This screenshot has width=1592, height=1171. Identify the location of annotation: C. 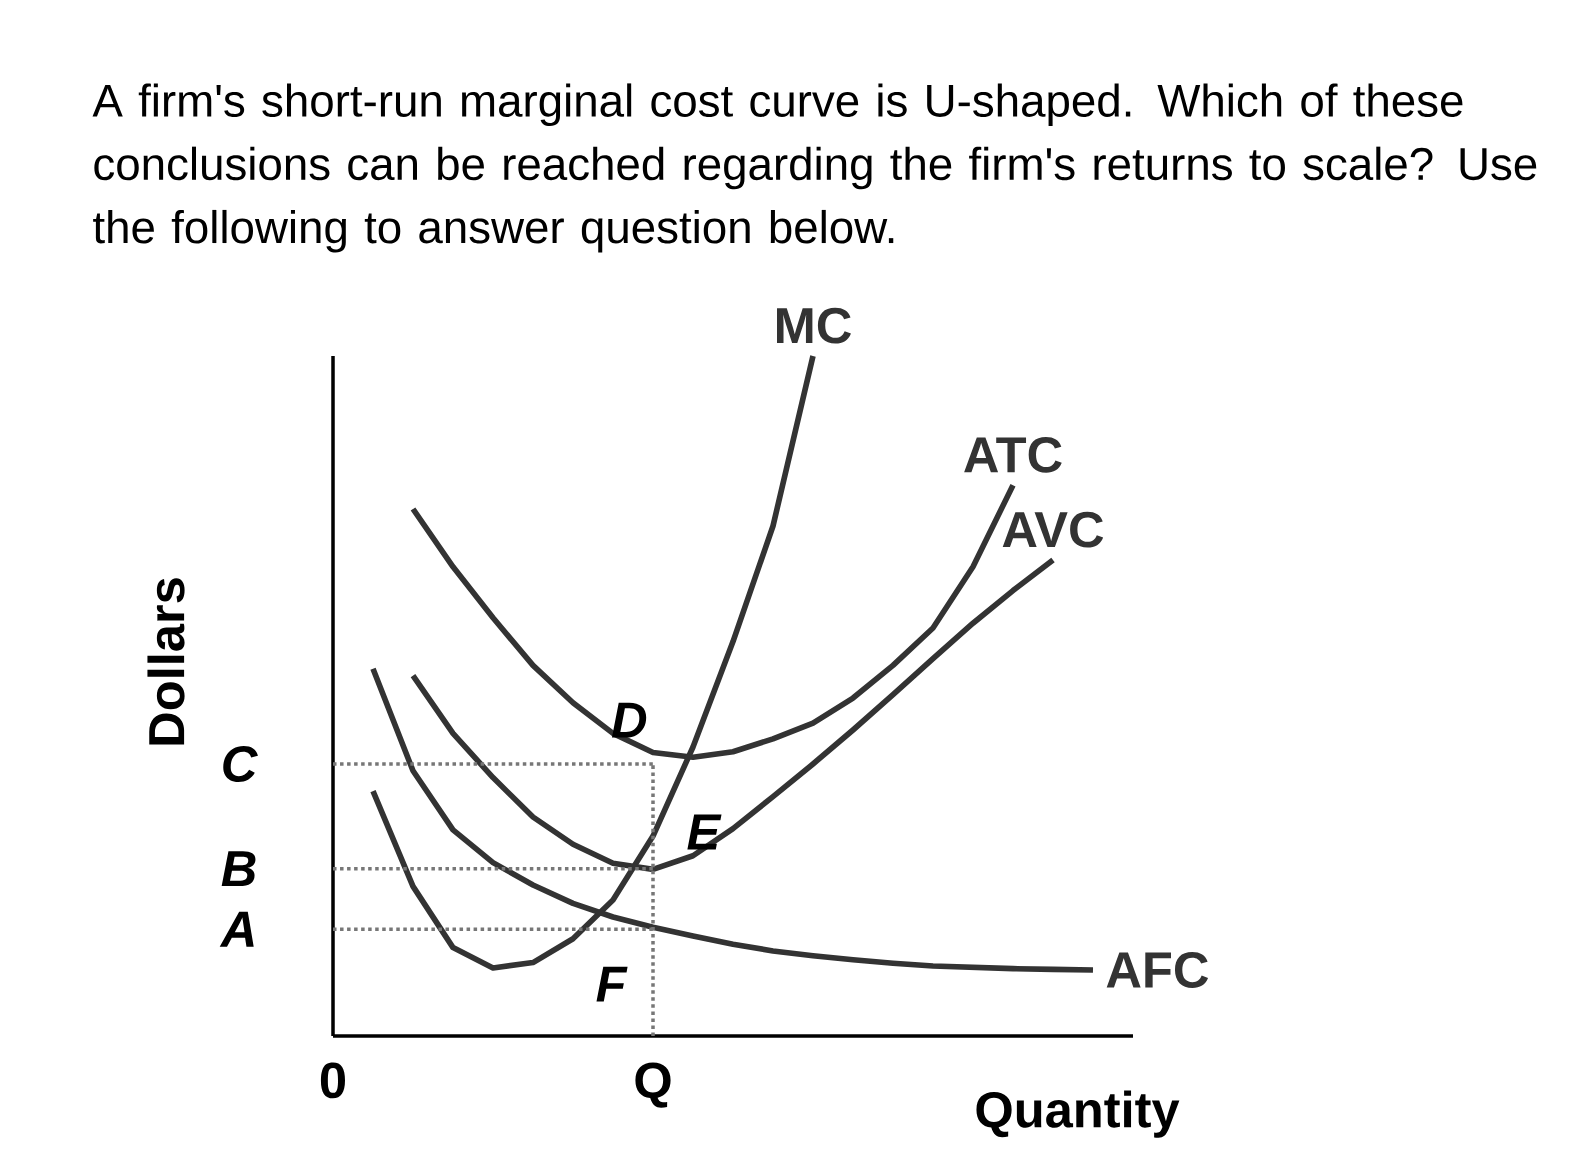
(240, 764).